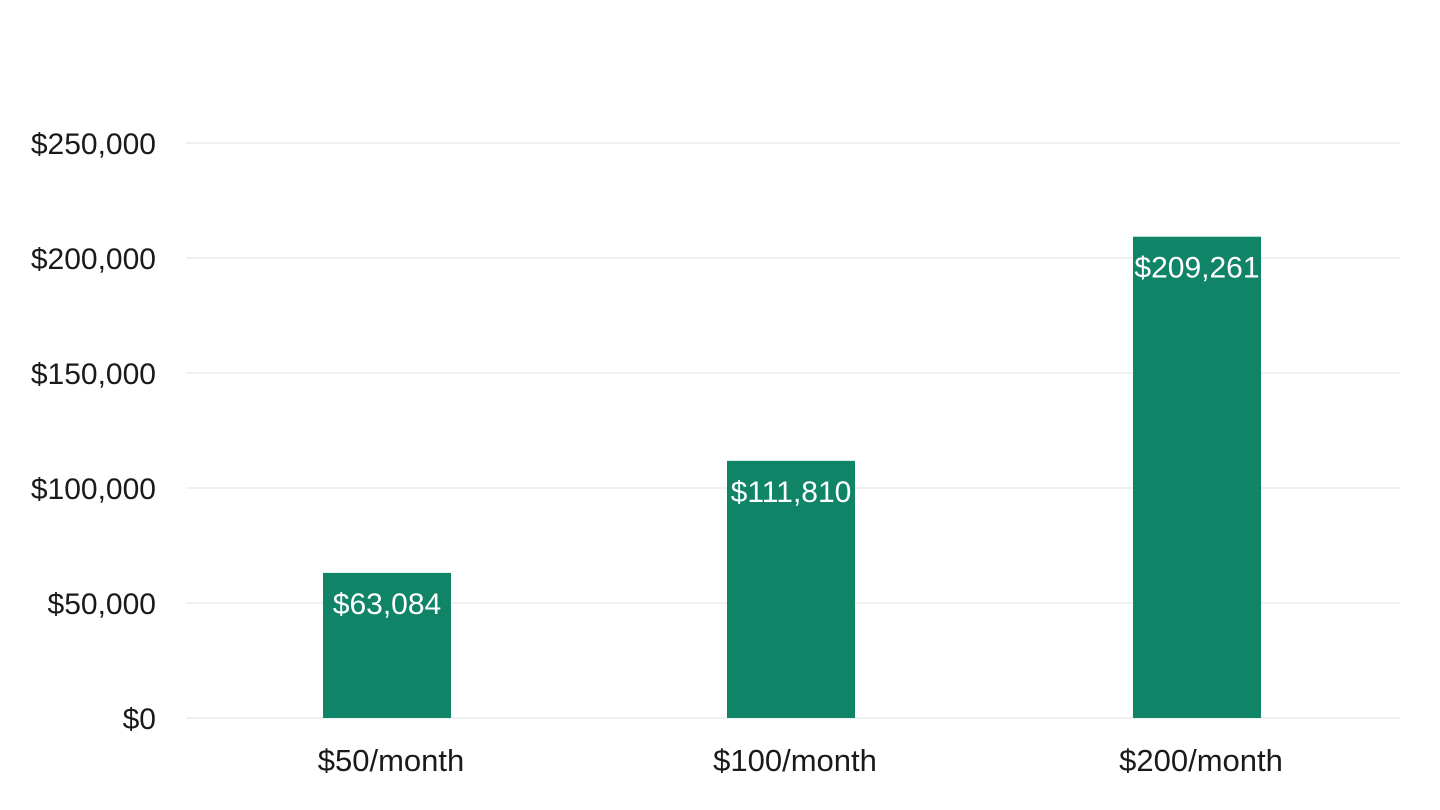 This screenshot has width=1440, height=810. Describe the element at coordinates (1201, 760) in the screenshot. I see `x-category-label: $200/month` at that location.